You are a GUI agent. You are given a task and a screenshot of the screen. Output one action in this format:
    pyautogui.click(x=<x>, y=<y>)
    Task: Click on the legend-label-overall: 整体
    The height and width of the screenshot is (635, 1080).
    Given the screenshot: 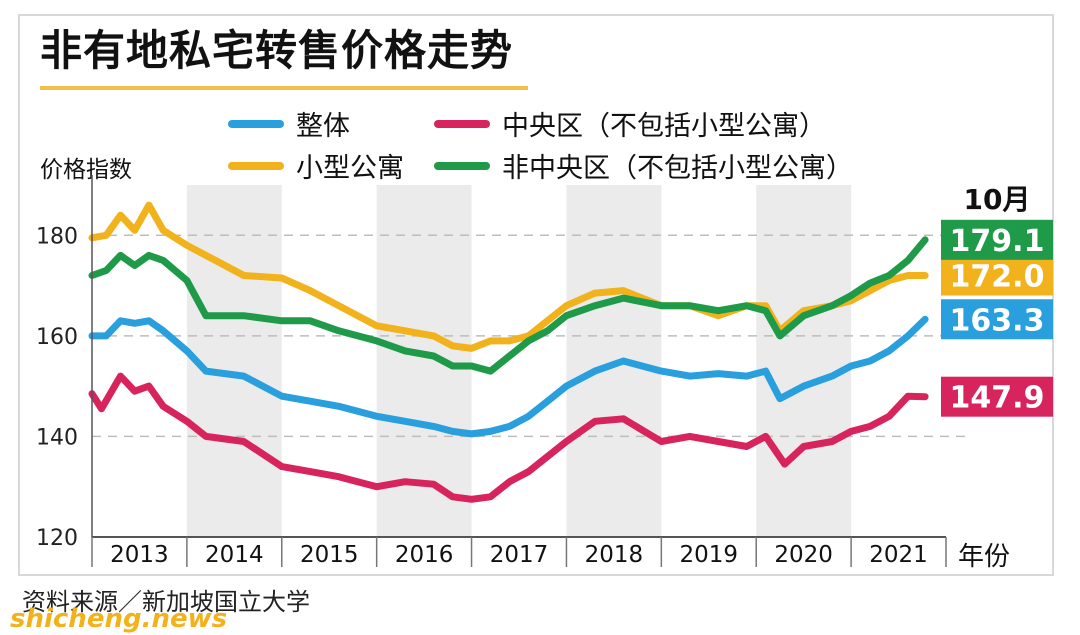 What is the action you would take?
    pyautogui.click(x=323, y=126)
    